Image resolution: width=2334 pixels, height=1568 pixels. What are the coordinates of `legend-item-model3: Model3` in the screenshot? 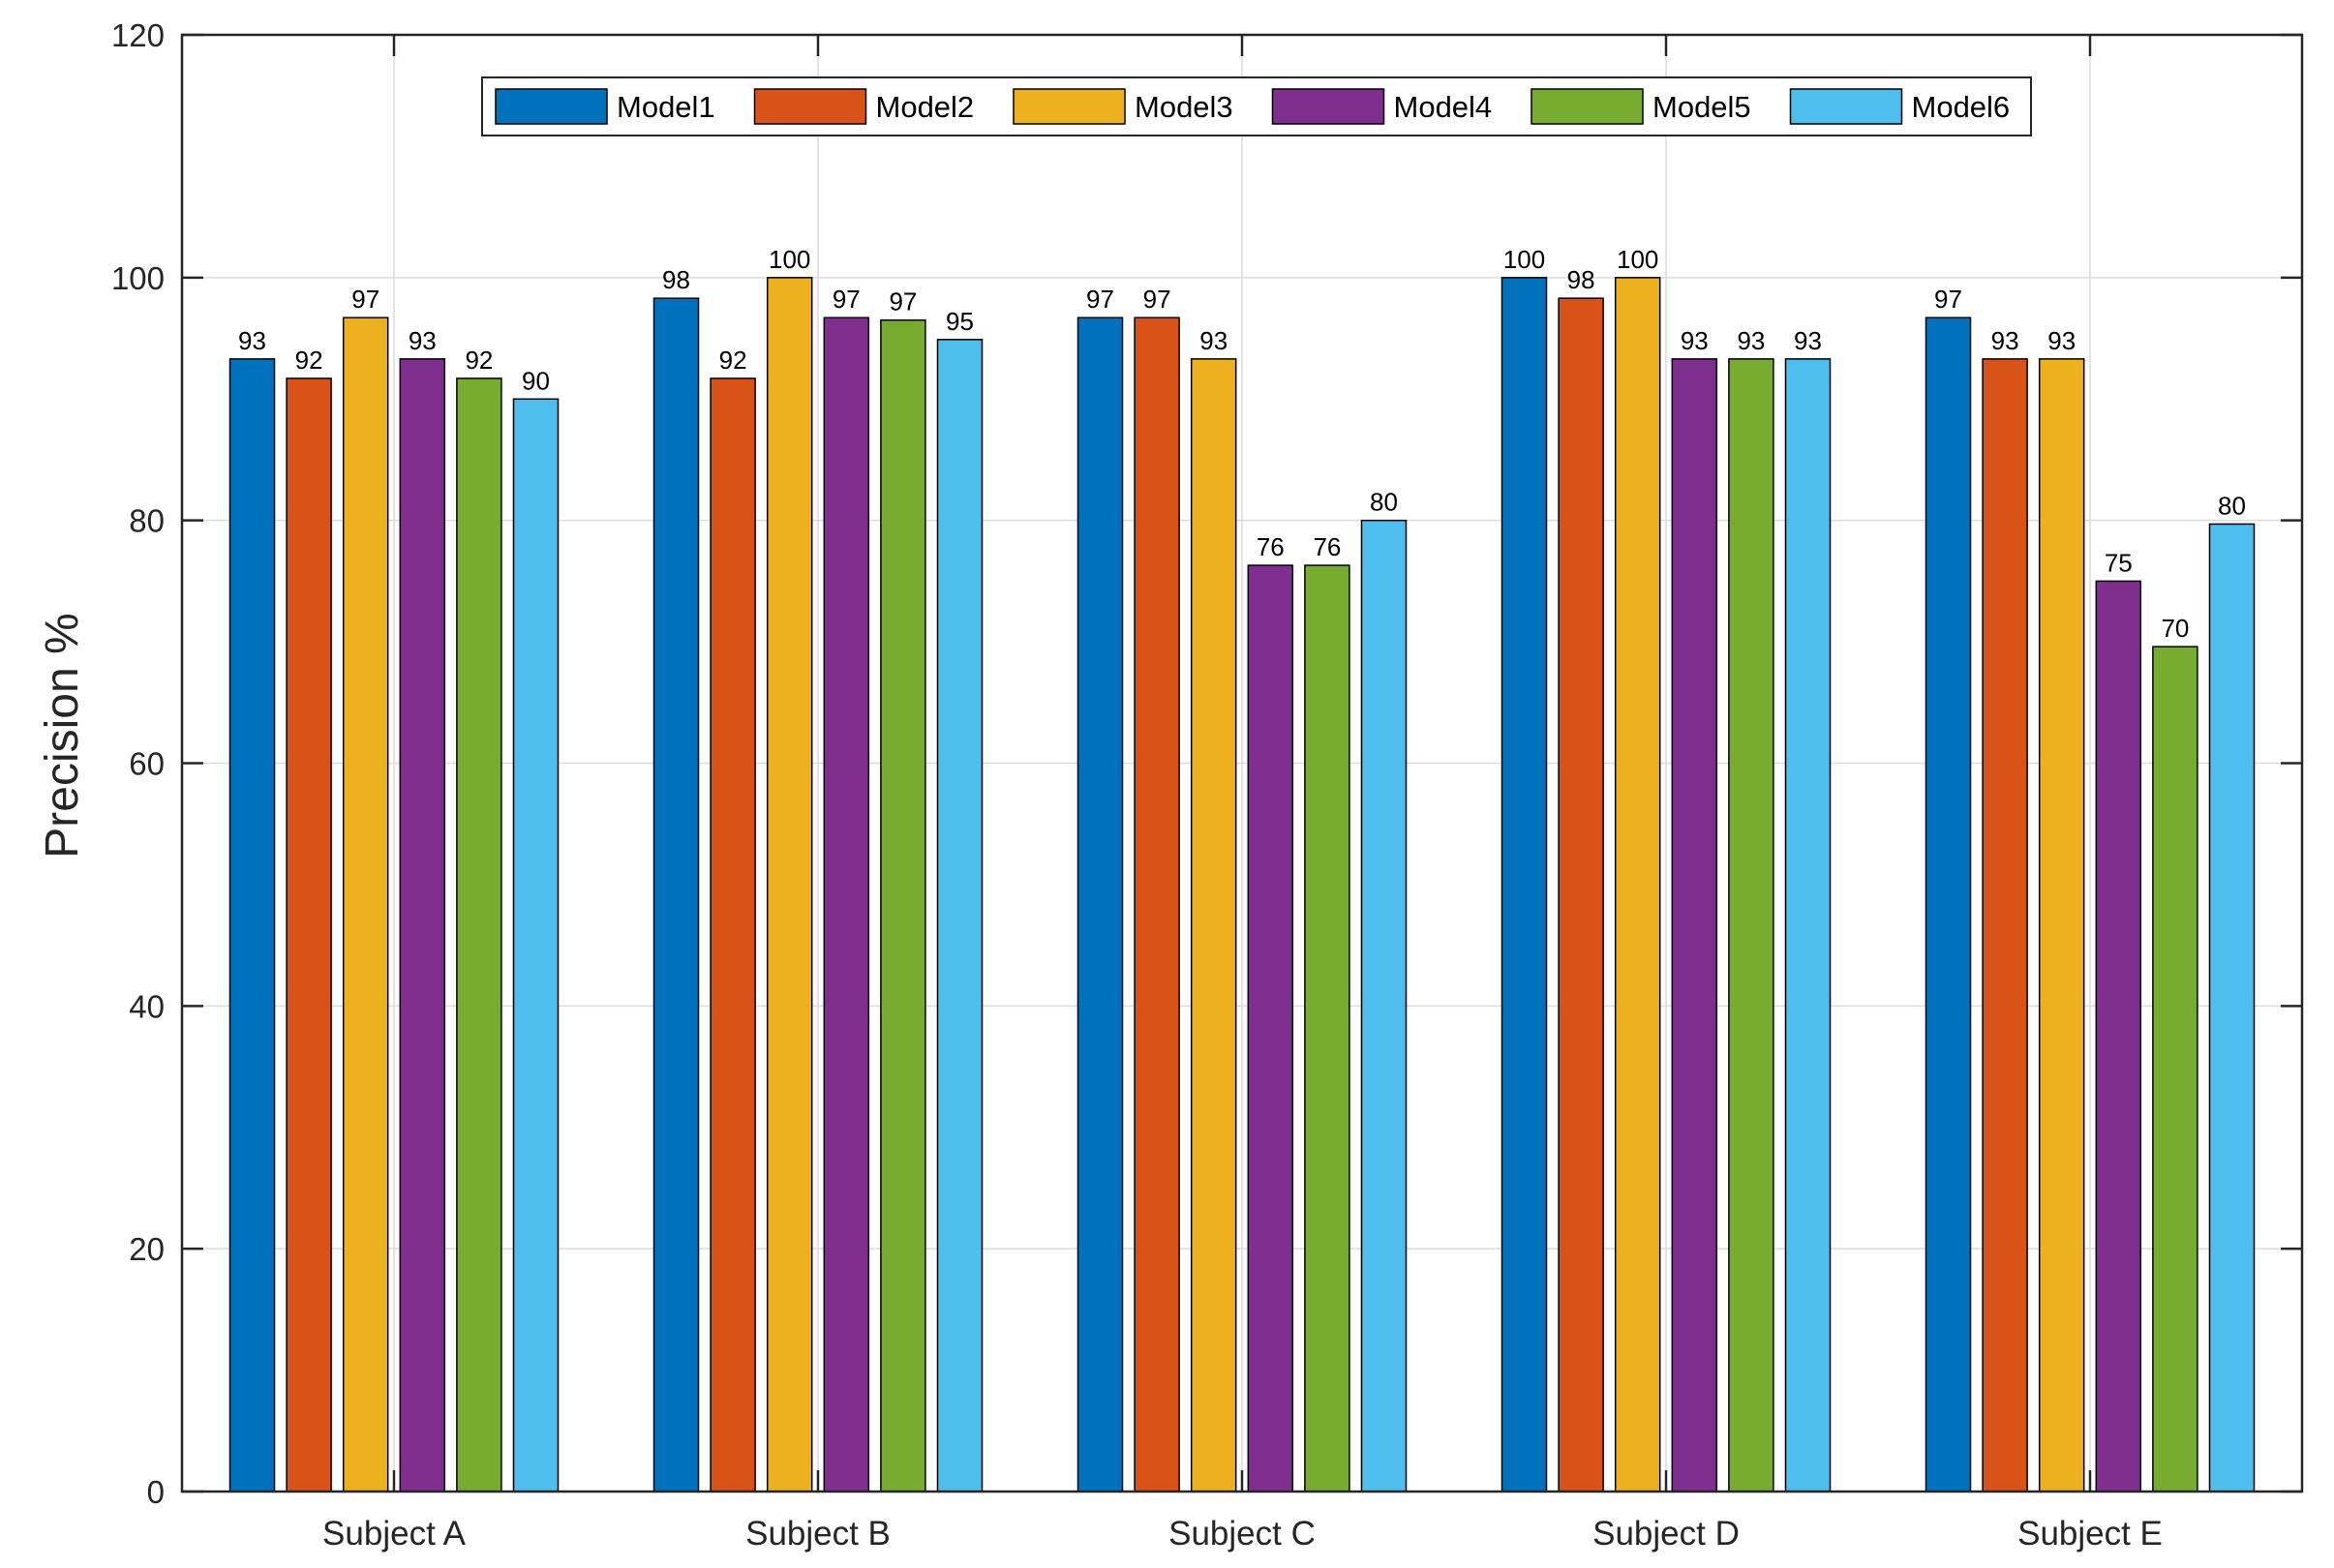 It's located at (1123, 106).